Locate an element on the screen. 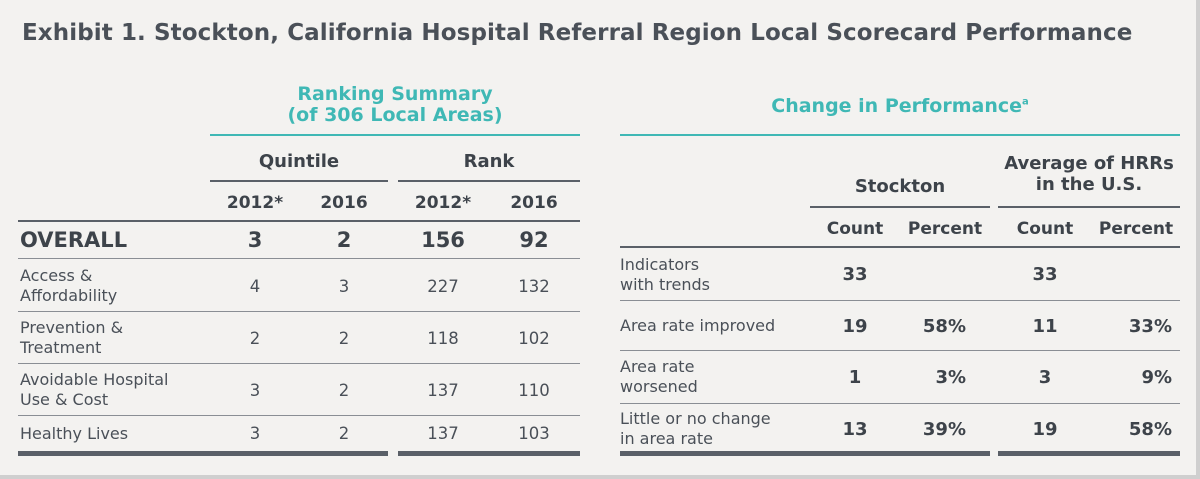 The image size is (1200, 479). change-row-worsened: Area rate worsened 1 3% 3 9% is located at coordinates (900, 378).